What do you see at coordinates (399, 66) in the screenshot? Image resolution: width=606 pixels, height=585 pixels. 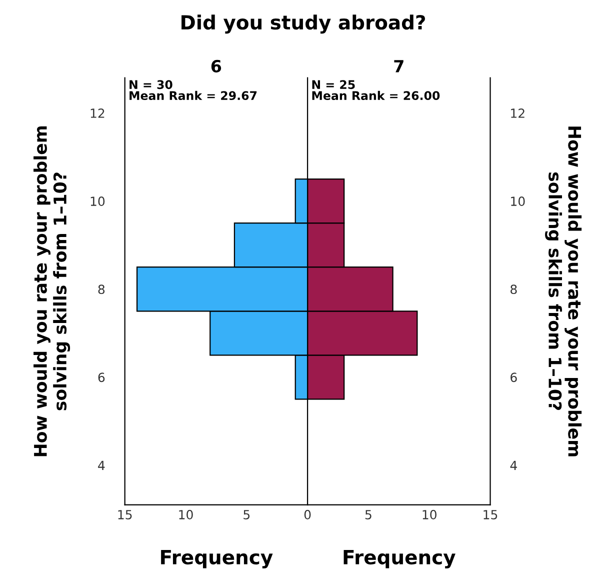 I see `chart-subtitle: 7` at bounding box center [399, 66].